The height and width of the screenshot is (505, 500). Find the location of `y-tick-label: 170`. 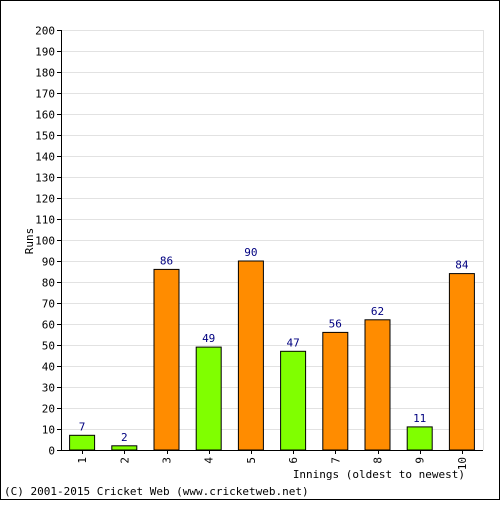

y-tick-label: 170 is located at coordinates (45, 94).